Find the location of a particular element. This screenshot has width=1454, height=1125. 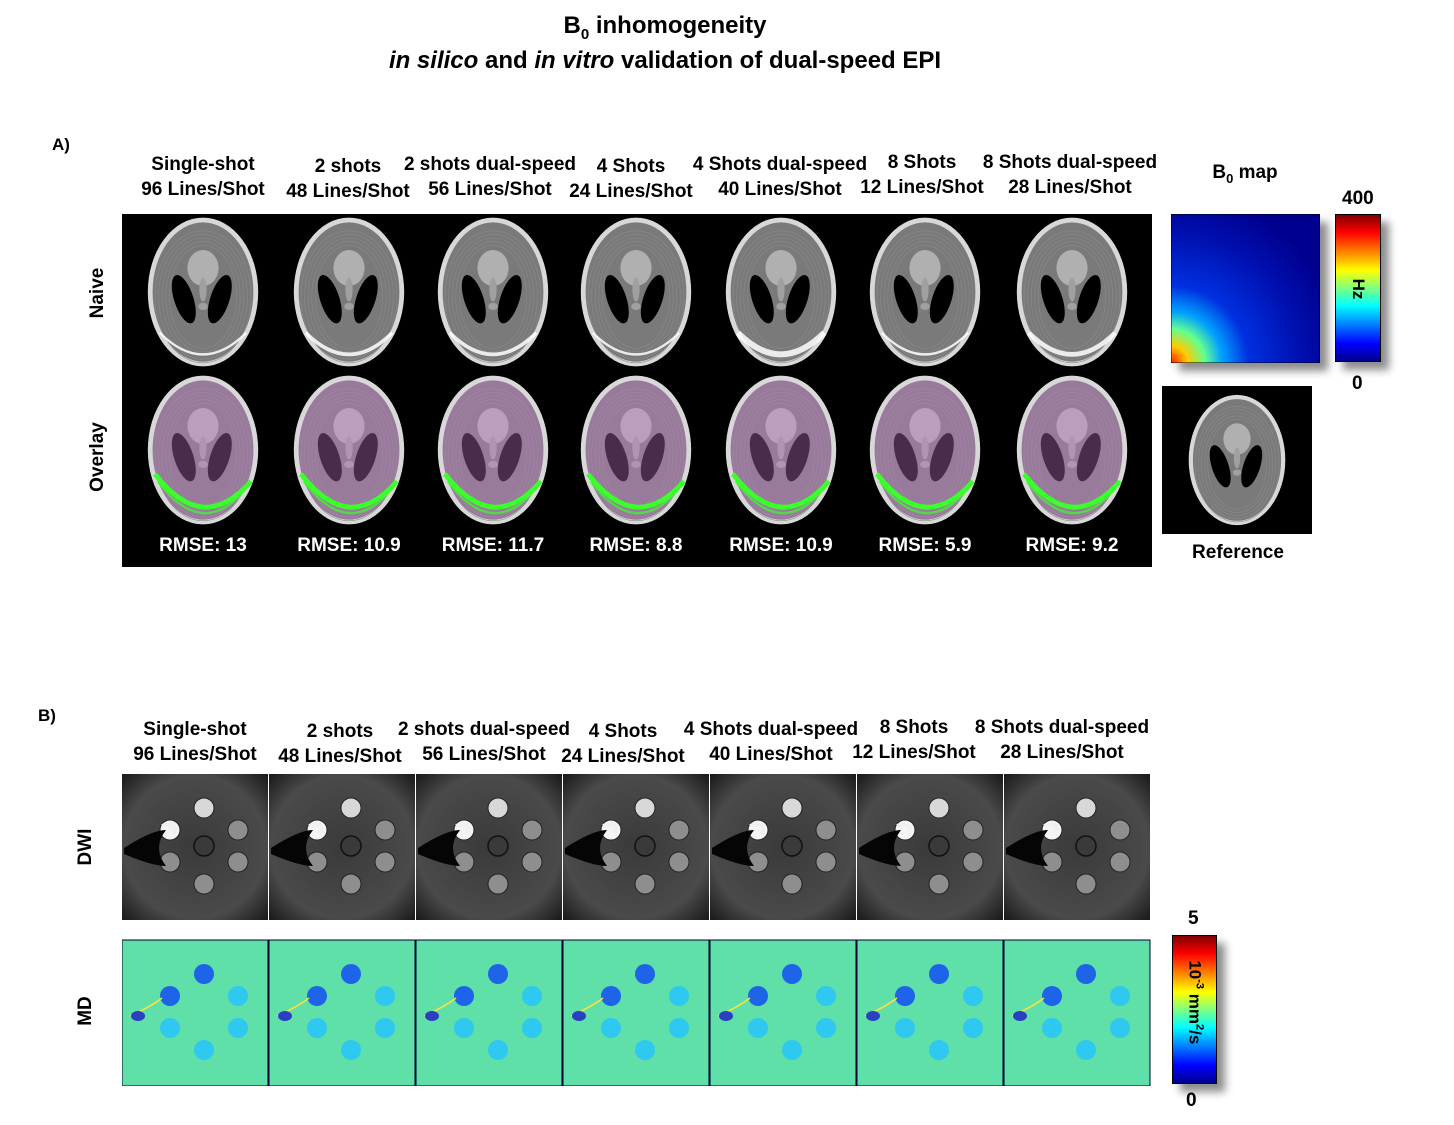

rmse-value: RMSE: 9.2 is located at coordinates (1072, 545).